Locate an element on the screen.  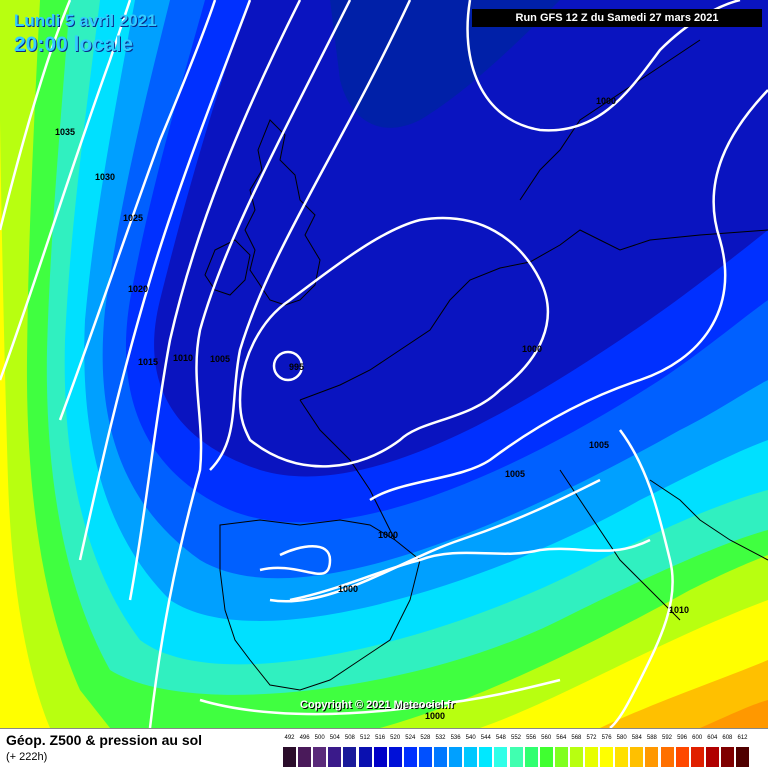
coast-italy is located at coordinates (620, 545).